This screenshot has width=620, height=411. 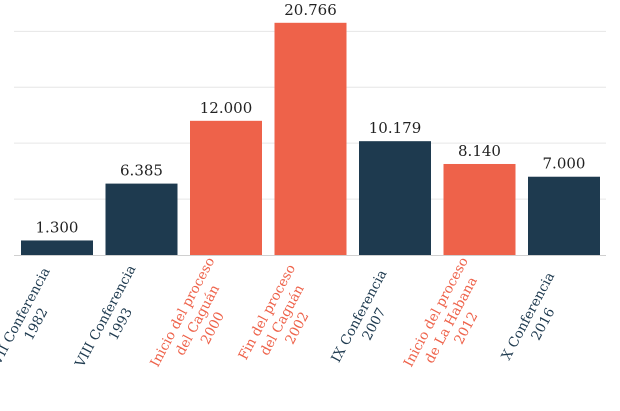 What do you see at coordinates (226, 108) in the screenshot?
I see `value-label: 12.000` at bounding box center [226, 108].